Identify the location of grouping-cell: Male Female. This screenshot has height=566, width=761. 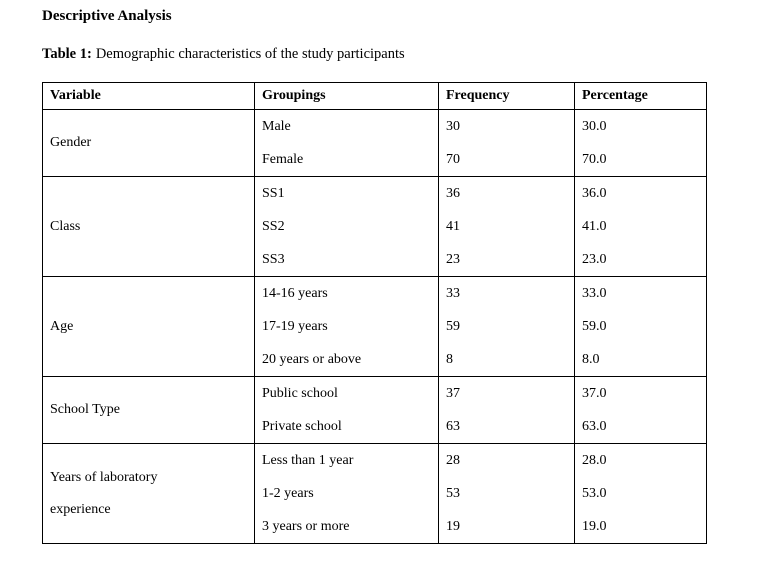
(346, 143).